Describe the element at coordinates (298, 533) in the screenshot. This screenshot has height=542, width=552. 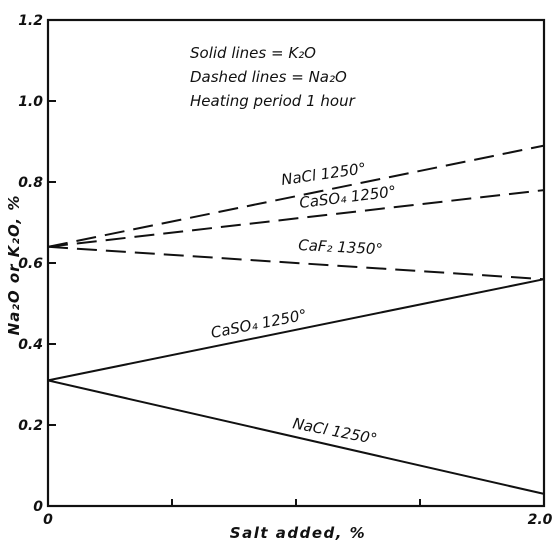
I see `x-axis-title: Salt added, %` at that location.